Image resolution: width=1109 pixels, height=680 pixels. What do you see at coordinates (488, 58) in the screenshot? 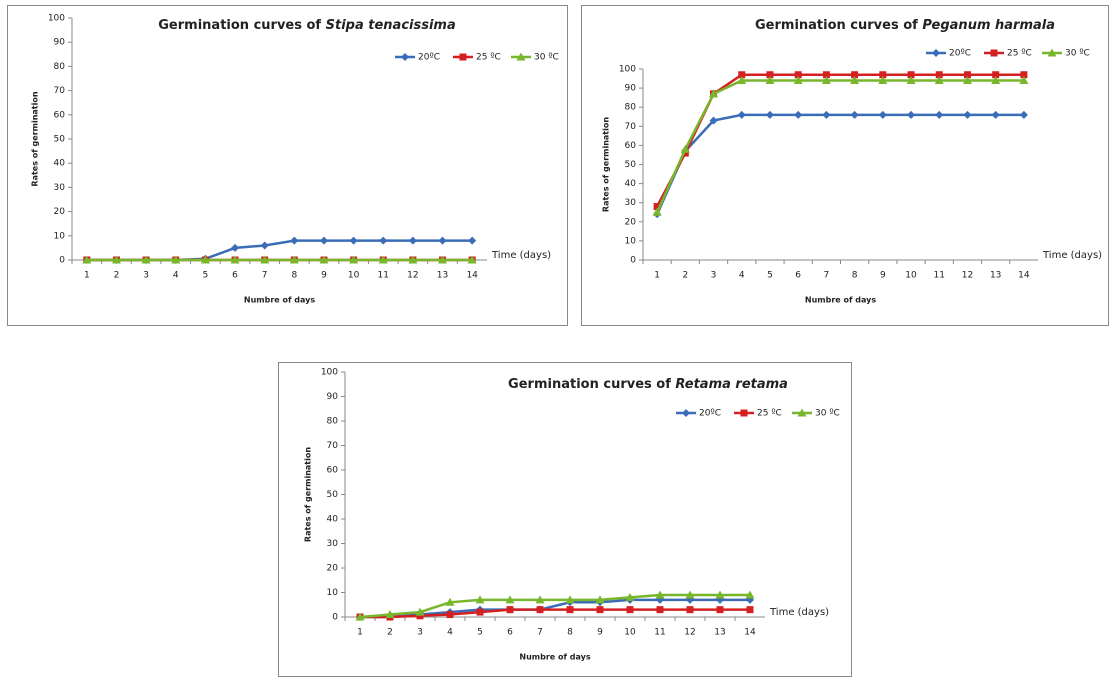
I see `legend-label: 25 ºC` at bounding box center [488, 58].